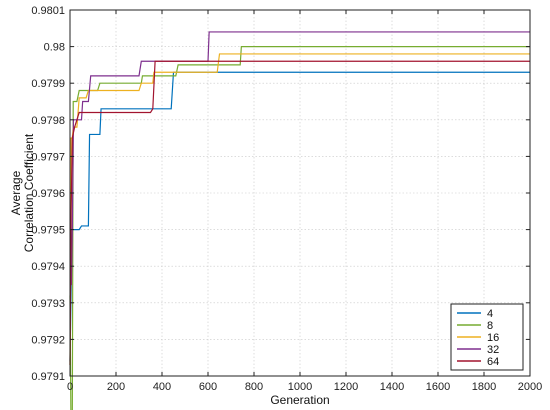 The image size is (550, 410). I want to click on x-tick-label: 1000, so click(300, 387).